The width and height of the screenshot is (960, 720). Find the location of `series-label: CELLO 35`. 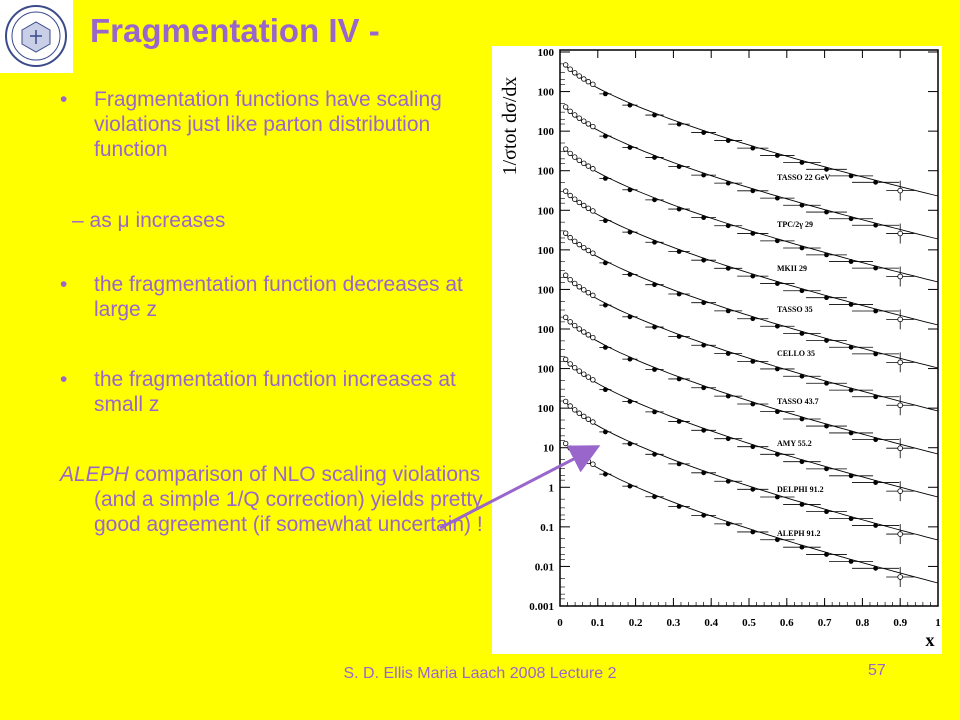

series-label: CELLO 35 is located at coordinates (796, 353).